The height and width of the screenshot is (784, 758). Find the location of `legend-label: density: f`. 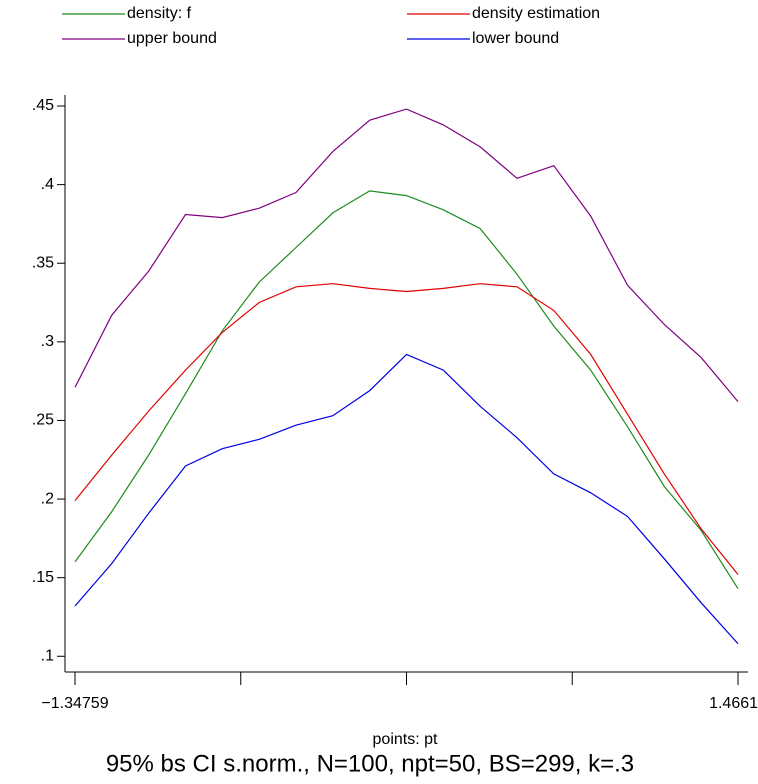

legend-label: density: f is located at coordinates (159, 13).